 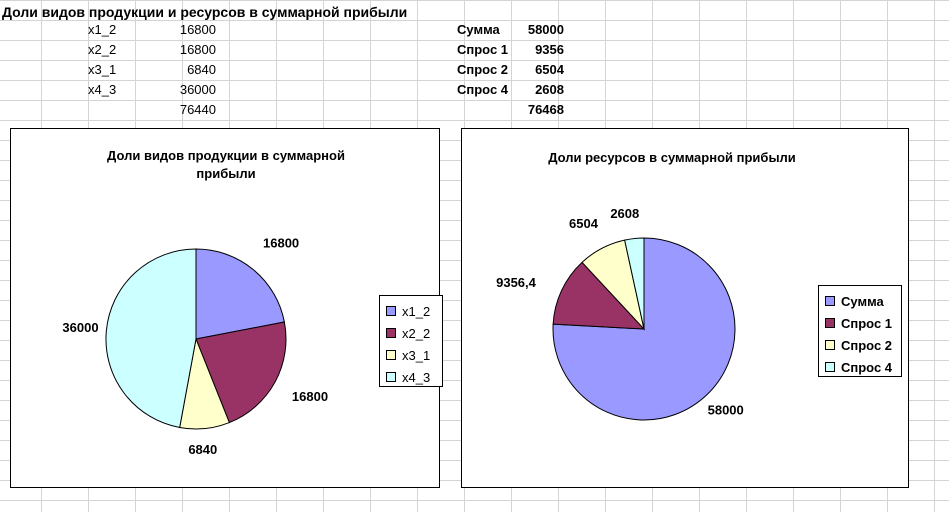 What do you see at coordinates (634, 283) in the screenshot?
I see `pie-slice-спрос-4` at bounding box center [634, 283].